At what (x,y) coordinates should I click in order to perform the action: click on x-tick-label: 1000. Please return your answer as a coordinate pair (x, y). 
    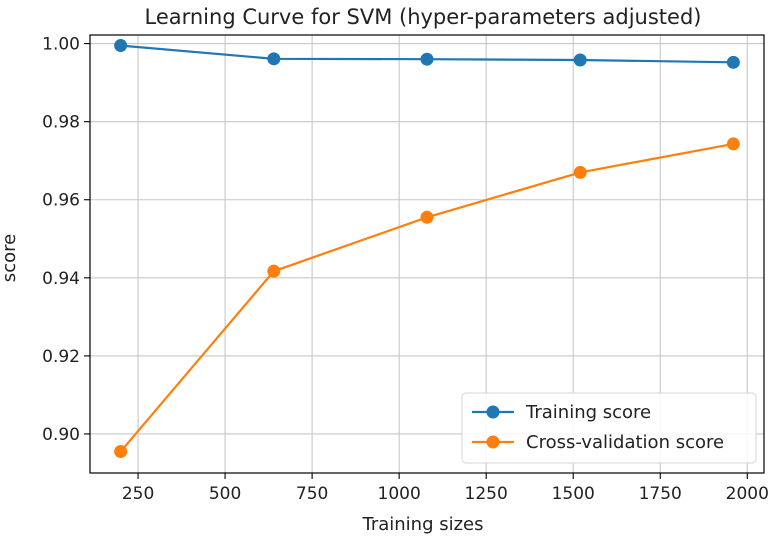
    Looking at the image, I should click on (399, 494).